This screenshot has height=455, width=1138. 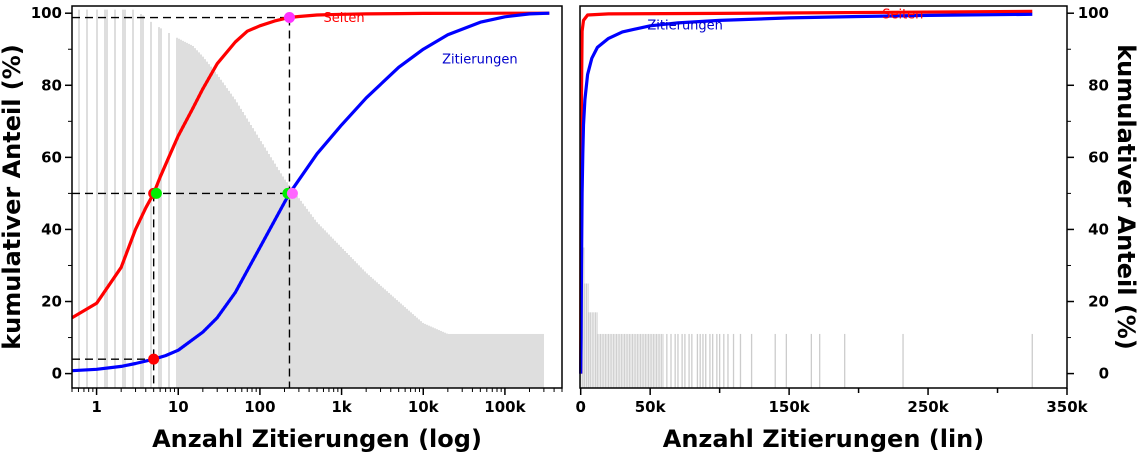 What do you see at coordinates (580, 407) in the screenshot?
I see `x-tick-label: 0` at bounding box center [580, 407].